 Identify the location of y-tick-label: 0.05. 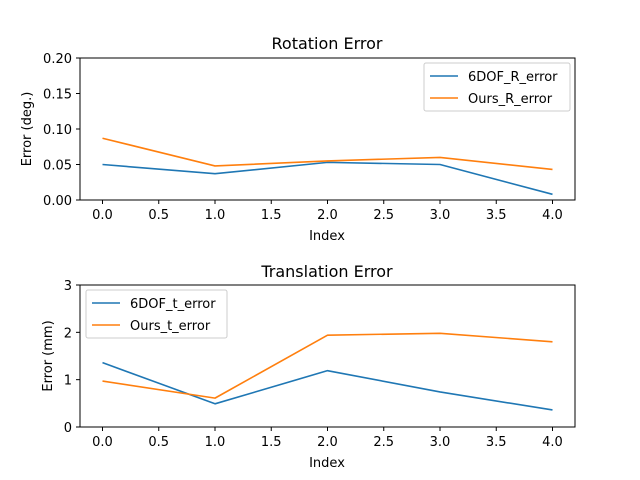
(57, 166).